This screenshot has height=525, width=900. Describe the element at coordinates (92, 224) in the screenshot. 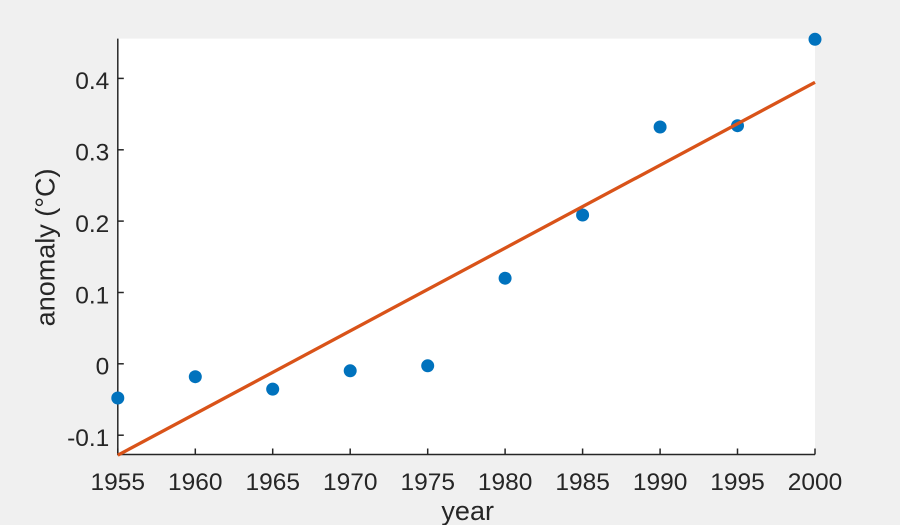

I see `svg-text: 0.2` at that location.